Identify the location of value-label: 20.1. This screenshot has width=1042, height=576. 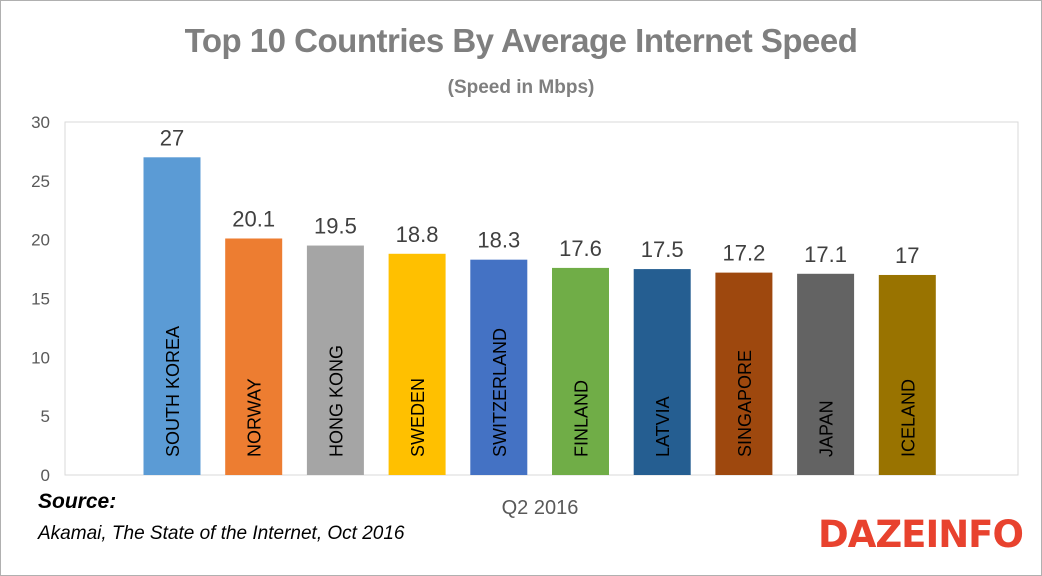
(253, 218).